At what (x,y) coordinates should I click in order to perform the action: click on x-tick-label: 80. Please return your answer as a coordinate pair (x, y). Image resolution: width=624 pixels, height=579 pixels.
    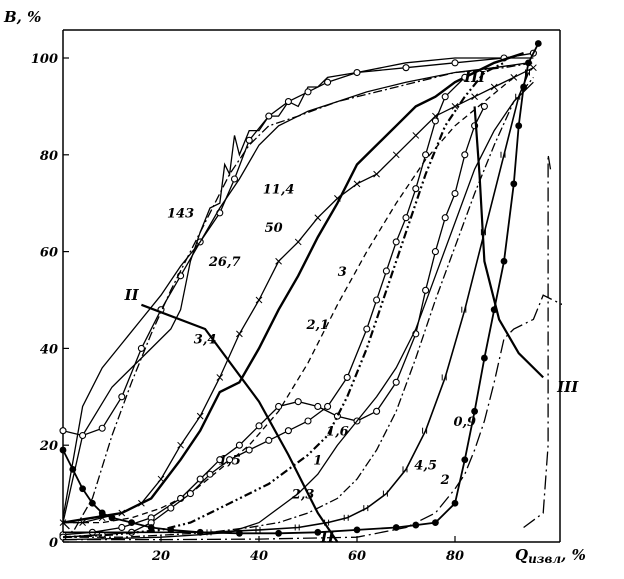
    Looking at the image, I should click on (455, 556).